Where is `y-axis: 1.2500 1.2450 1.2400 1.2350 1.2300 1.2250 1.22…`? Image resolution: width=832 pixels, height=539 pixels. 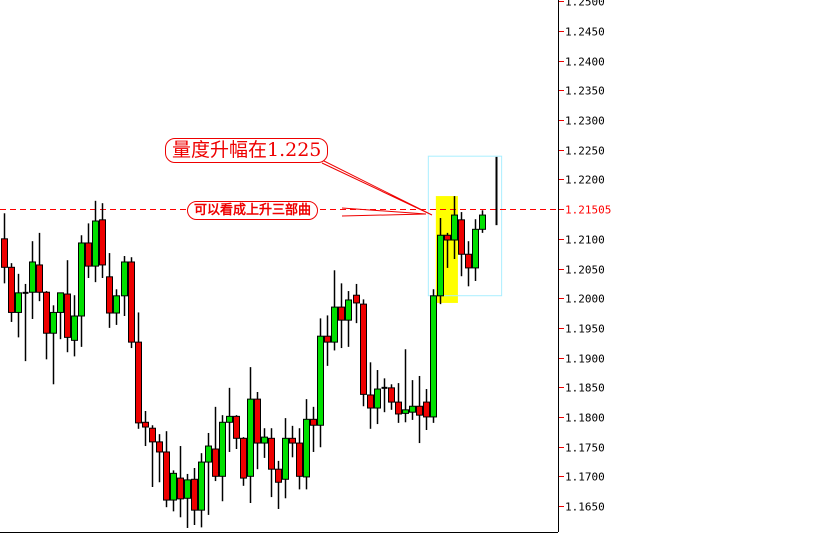
y-axis: 1.2500 1.2450 1.2400 1.2350 1.2300 1.2250 1.22… is located at coordinates (581, 257).